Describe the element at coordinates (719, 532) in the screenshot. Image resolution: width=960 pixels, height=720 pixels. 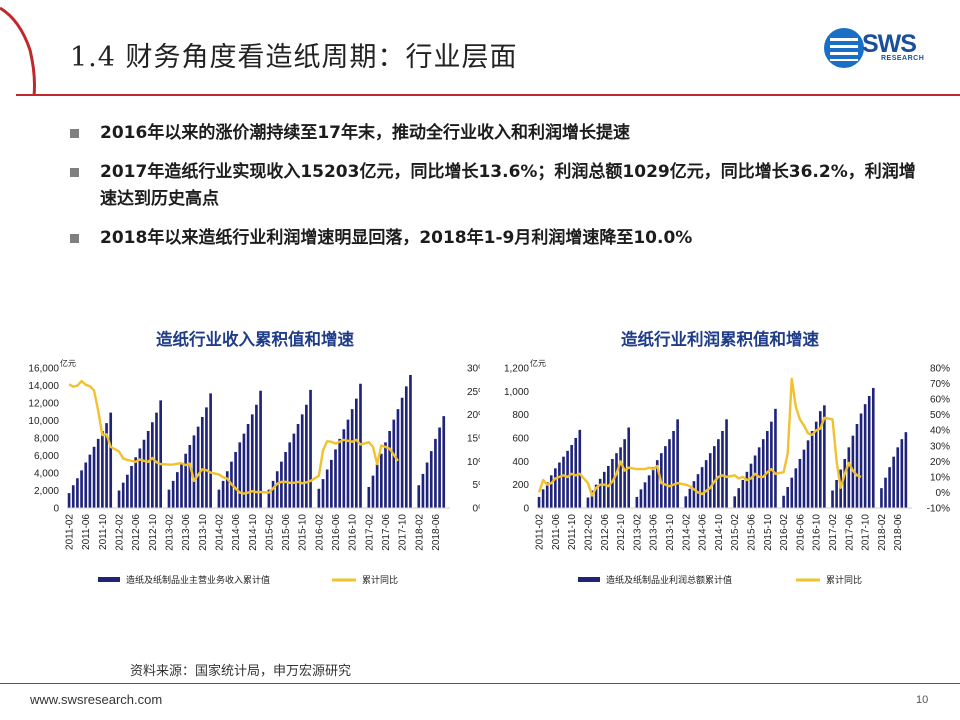
I see `x-tick-label: 2014-10` at that location.